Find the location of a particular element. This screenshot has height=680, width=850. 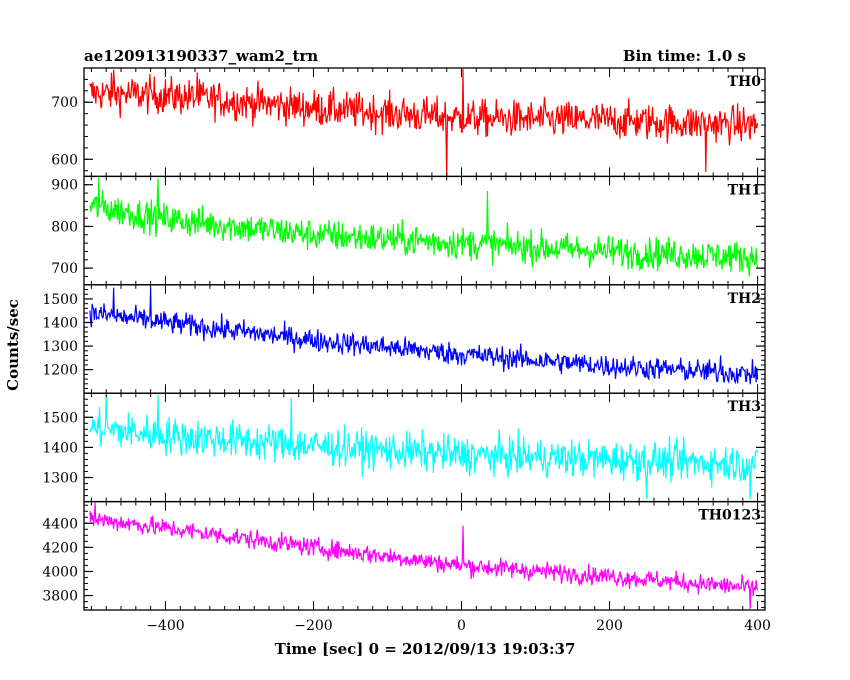

series-line-th0123 is located at coordinates (424, 555).